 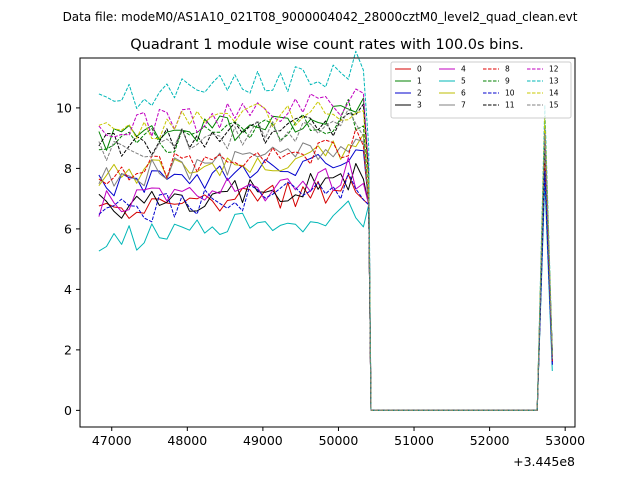 I want to click on legend-label-4: 4, so click(x=463, y=69).